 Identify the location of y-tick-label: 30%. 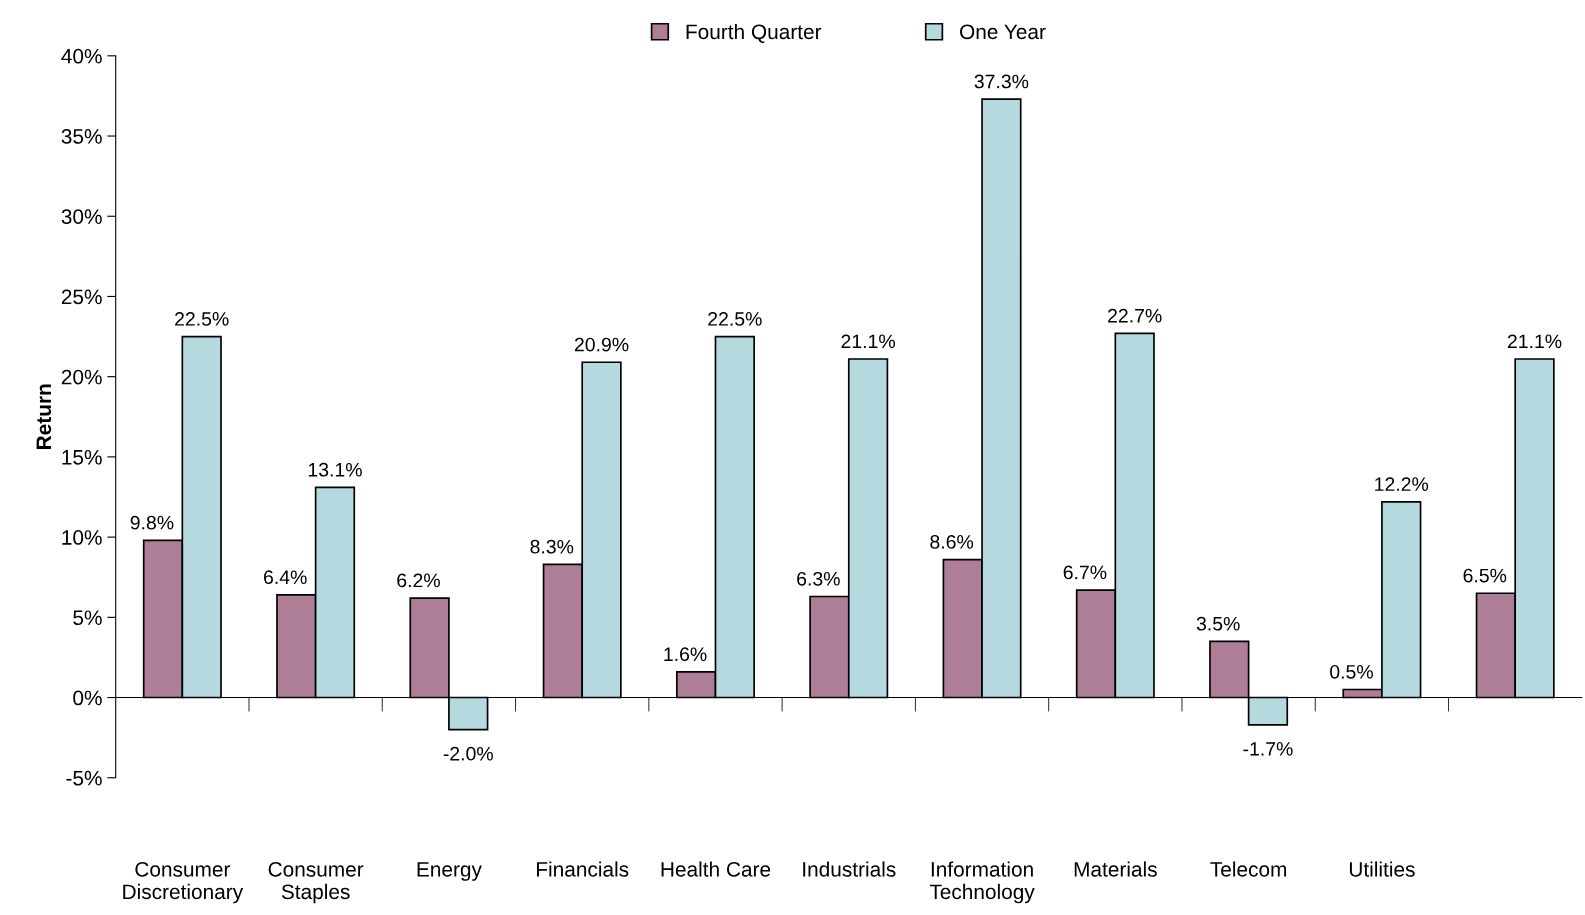
(81, 216).